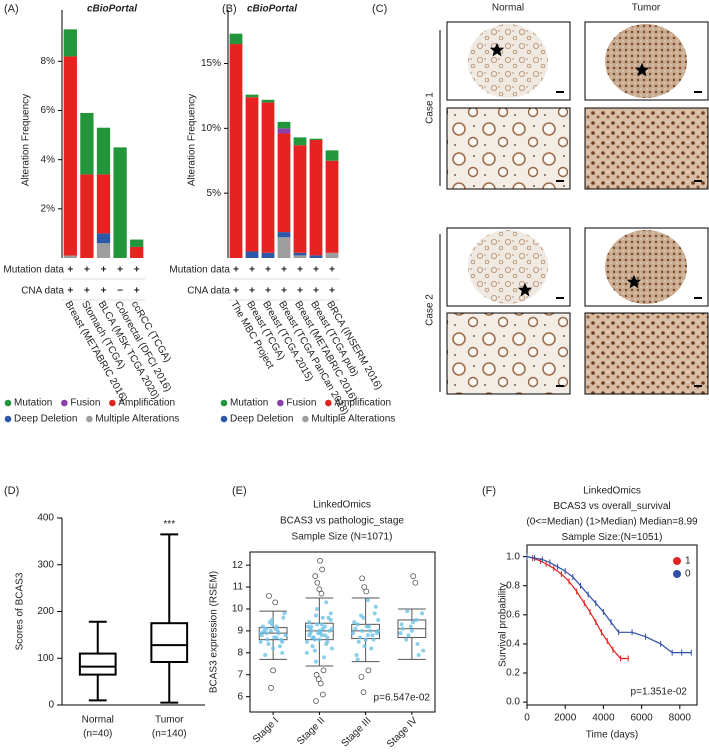 This screenshot has width=709, height=755. I want to click on x-tick-label: Stage IV, so click(402, 732).